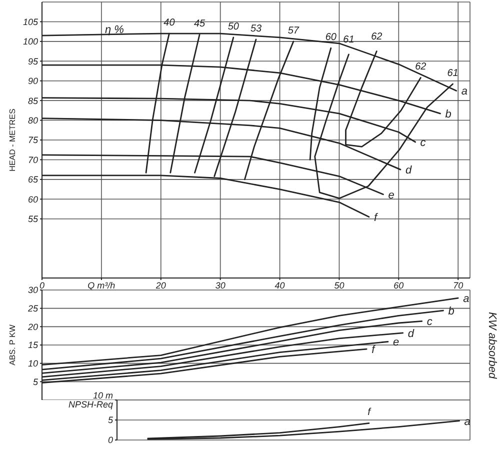 The image size is (500, 449). What do you see at coordinates (458, 285) in the screenshot?
I see `x-tick-label: 70` at bounding box center [458, 285].